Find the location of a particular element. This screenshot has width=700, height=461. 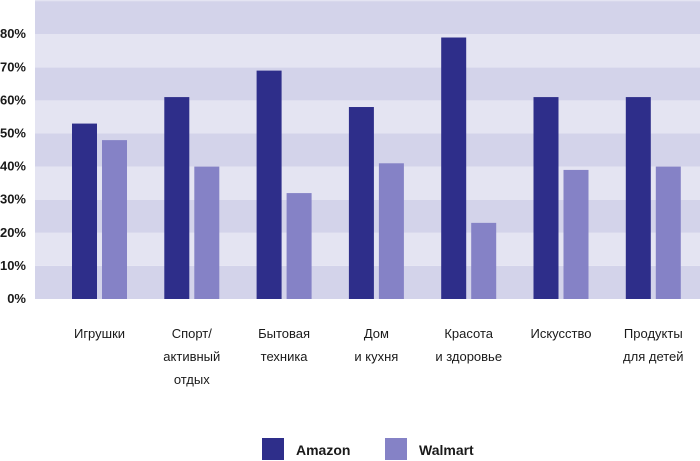

y-tick-label: 50% is located at coordinates (13, 133).